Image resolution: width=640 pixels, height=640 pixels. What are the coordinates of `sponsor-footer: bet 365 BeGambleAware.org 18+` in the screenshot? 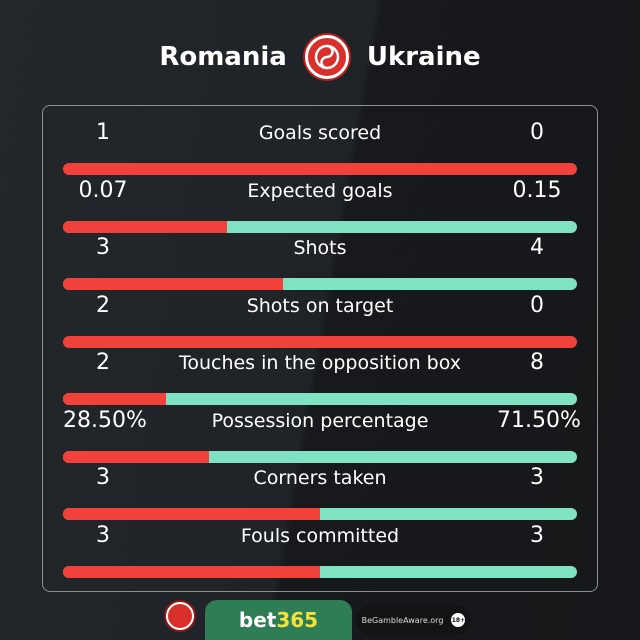 It's located at (320, 620).